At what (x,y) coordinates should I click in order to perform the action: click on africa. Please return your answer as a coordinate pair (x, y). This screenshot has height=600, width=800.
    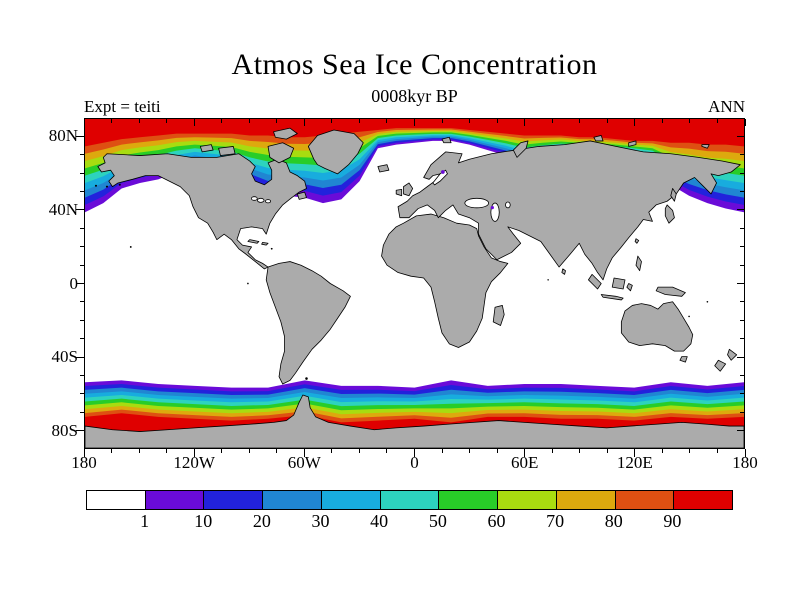
    Looking at the image, I should click on (445, 280).